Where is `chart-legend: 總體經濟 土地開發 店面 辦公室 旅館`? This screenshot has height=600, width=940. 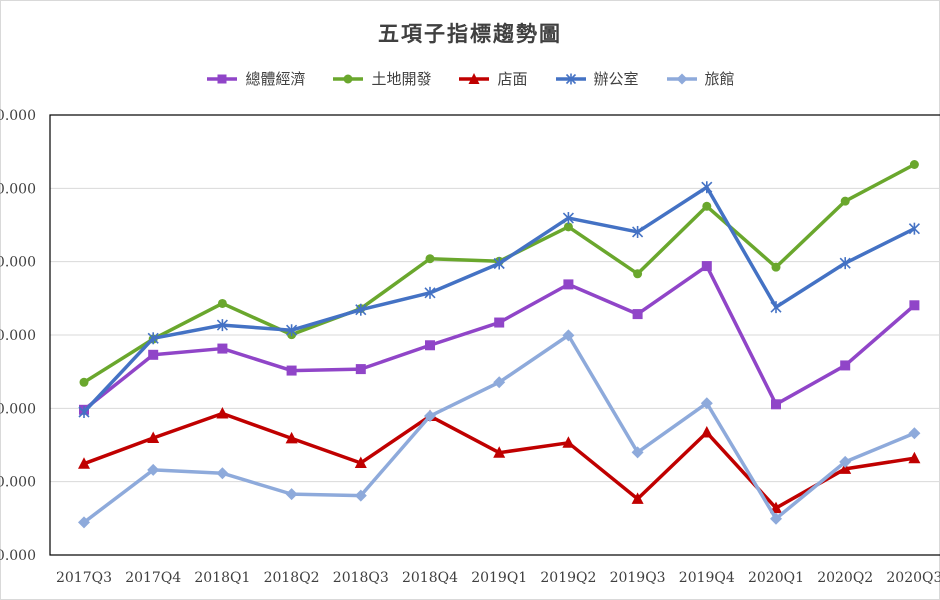
chart-legend: 總體經濟 土地開發 店面 辦公室 旅館 is located at coordinates (470, 78).